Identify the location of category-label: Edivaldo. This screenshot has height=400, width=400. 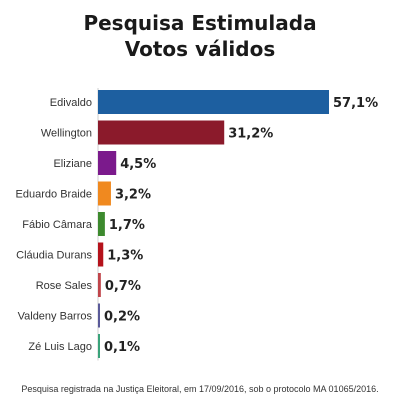
(71, 103).